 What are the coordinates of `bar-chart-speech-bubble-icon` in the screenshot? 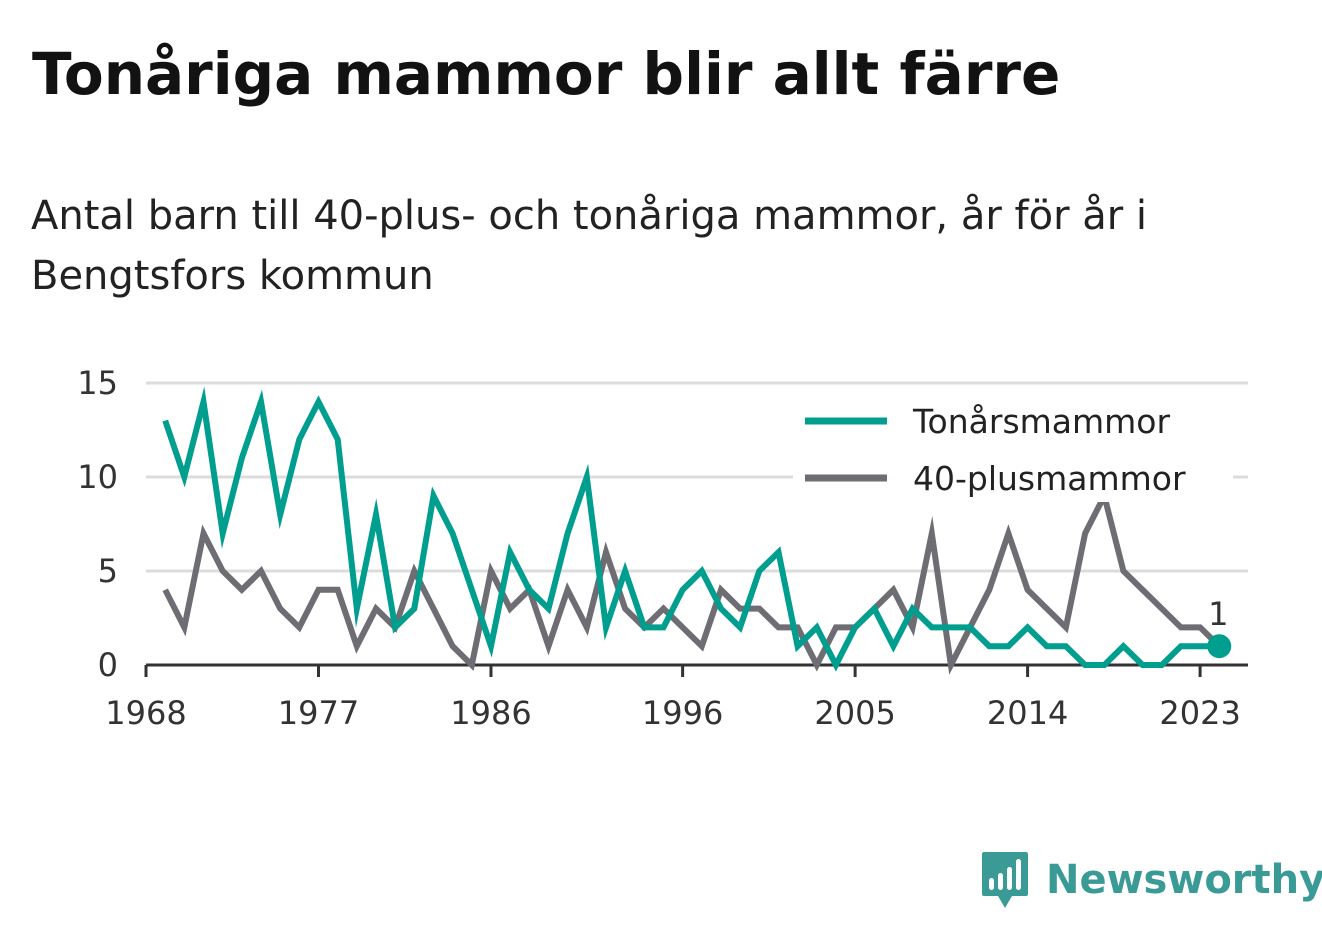 It's located at (1005, 880).